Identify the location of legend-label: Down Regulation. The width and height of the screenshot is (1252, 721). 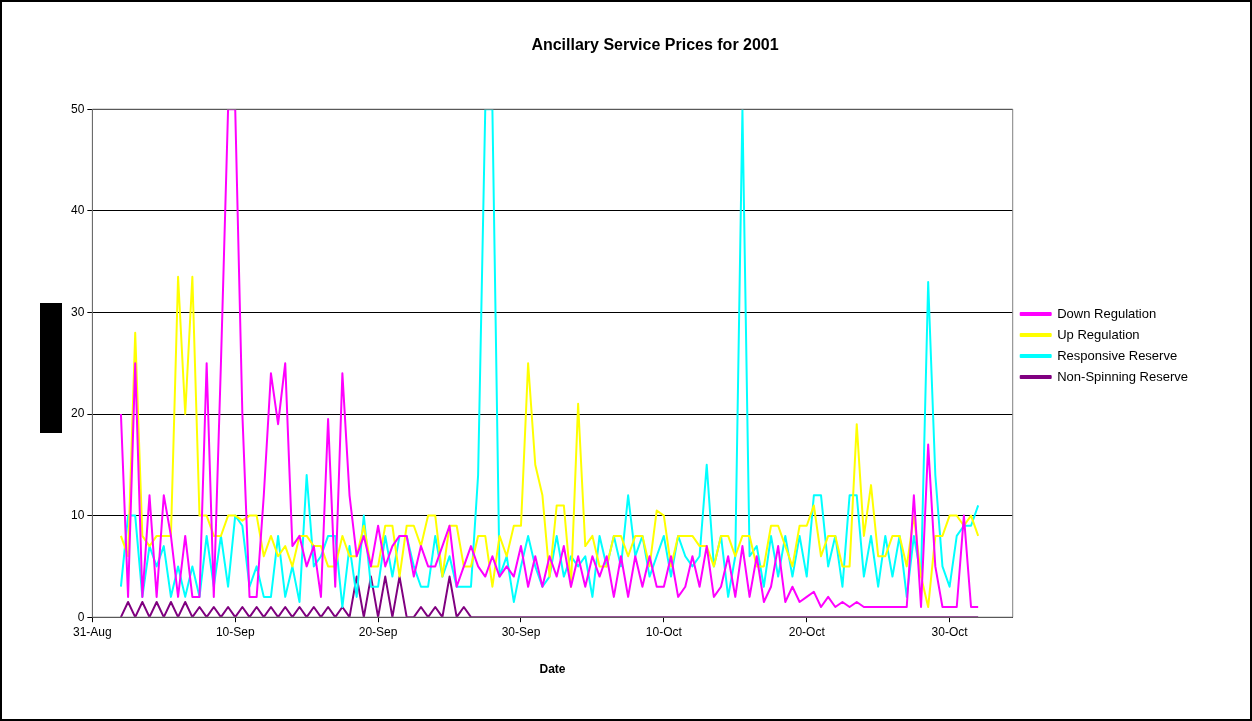
(1107, 313).